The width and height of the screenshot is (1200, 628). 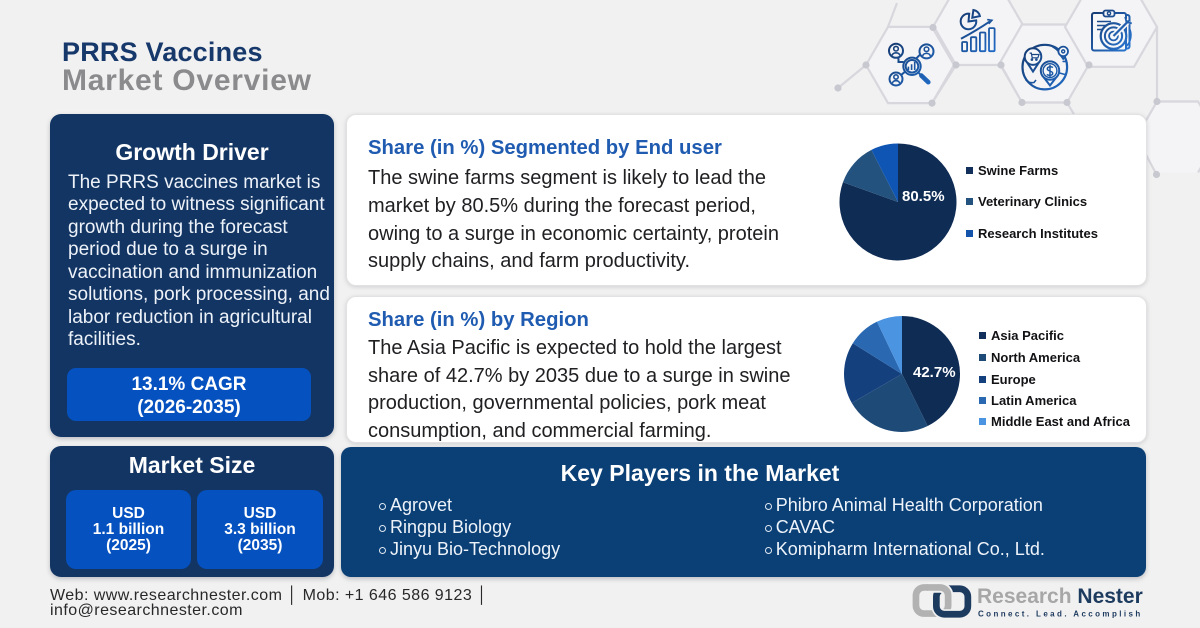 I want to click on svg-text: Research Nester, so click(x=1060, y=596).